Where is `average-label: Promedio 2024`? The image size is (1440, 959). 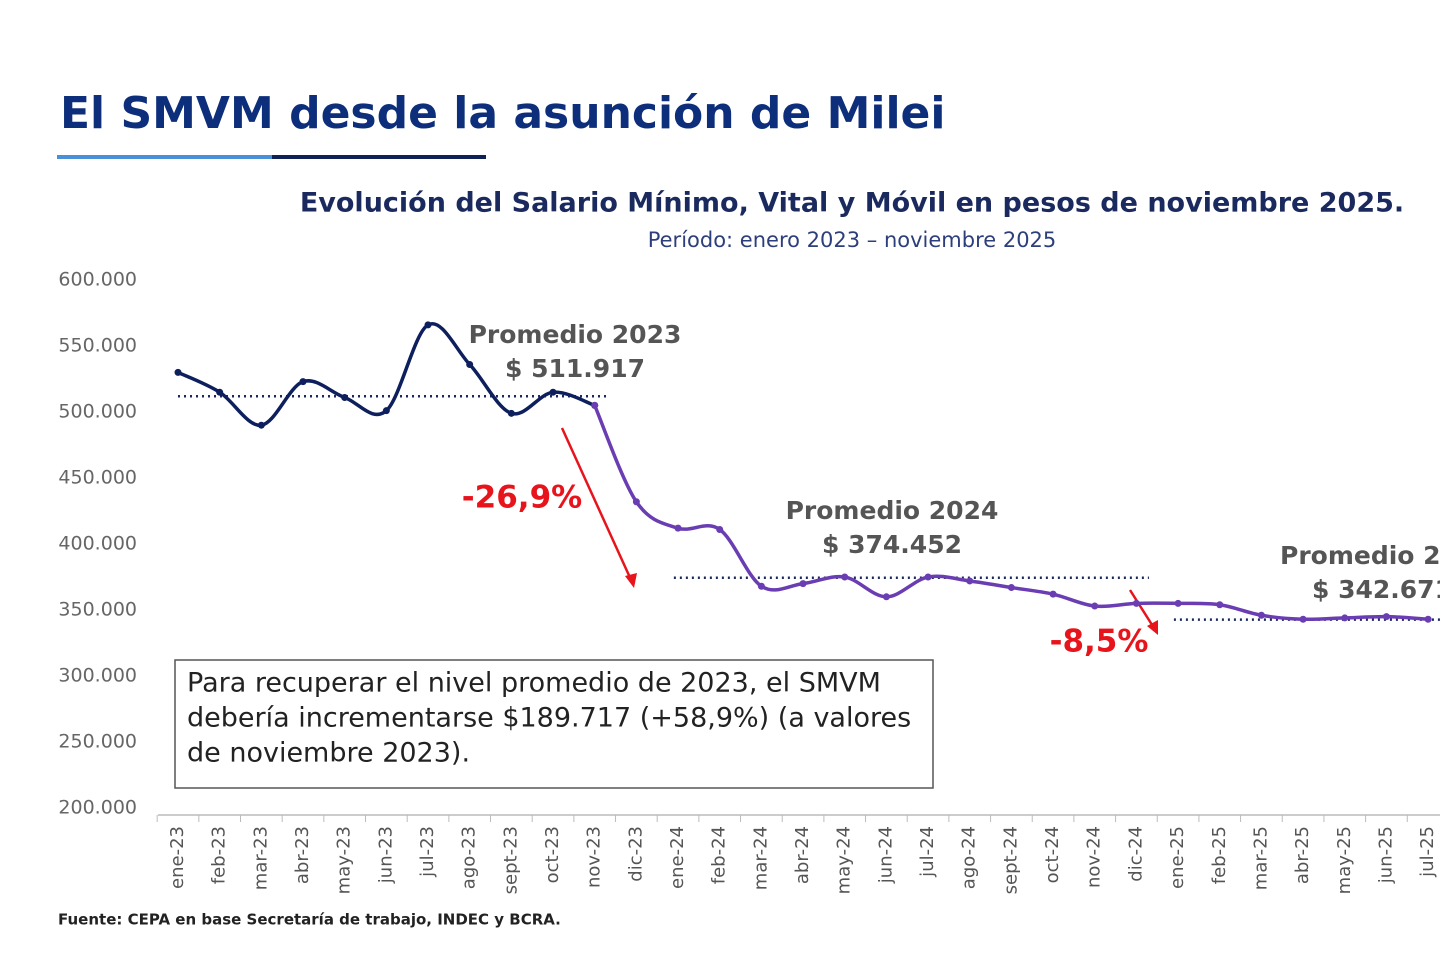 average-label: Promedio 2024 is located at coordinates (892, 510).